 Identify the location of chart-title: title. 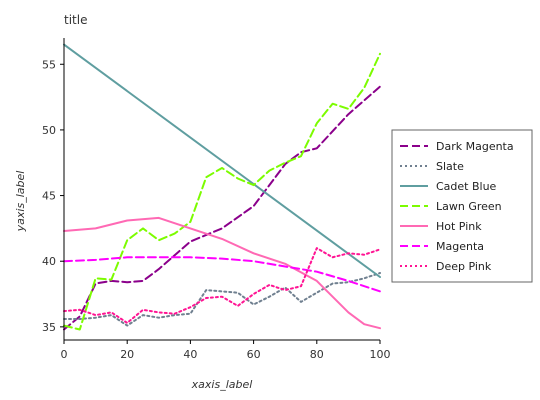
(75, 20).